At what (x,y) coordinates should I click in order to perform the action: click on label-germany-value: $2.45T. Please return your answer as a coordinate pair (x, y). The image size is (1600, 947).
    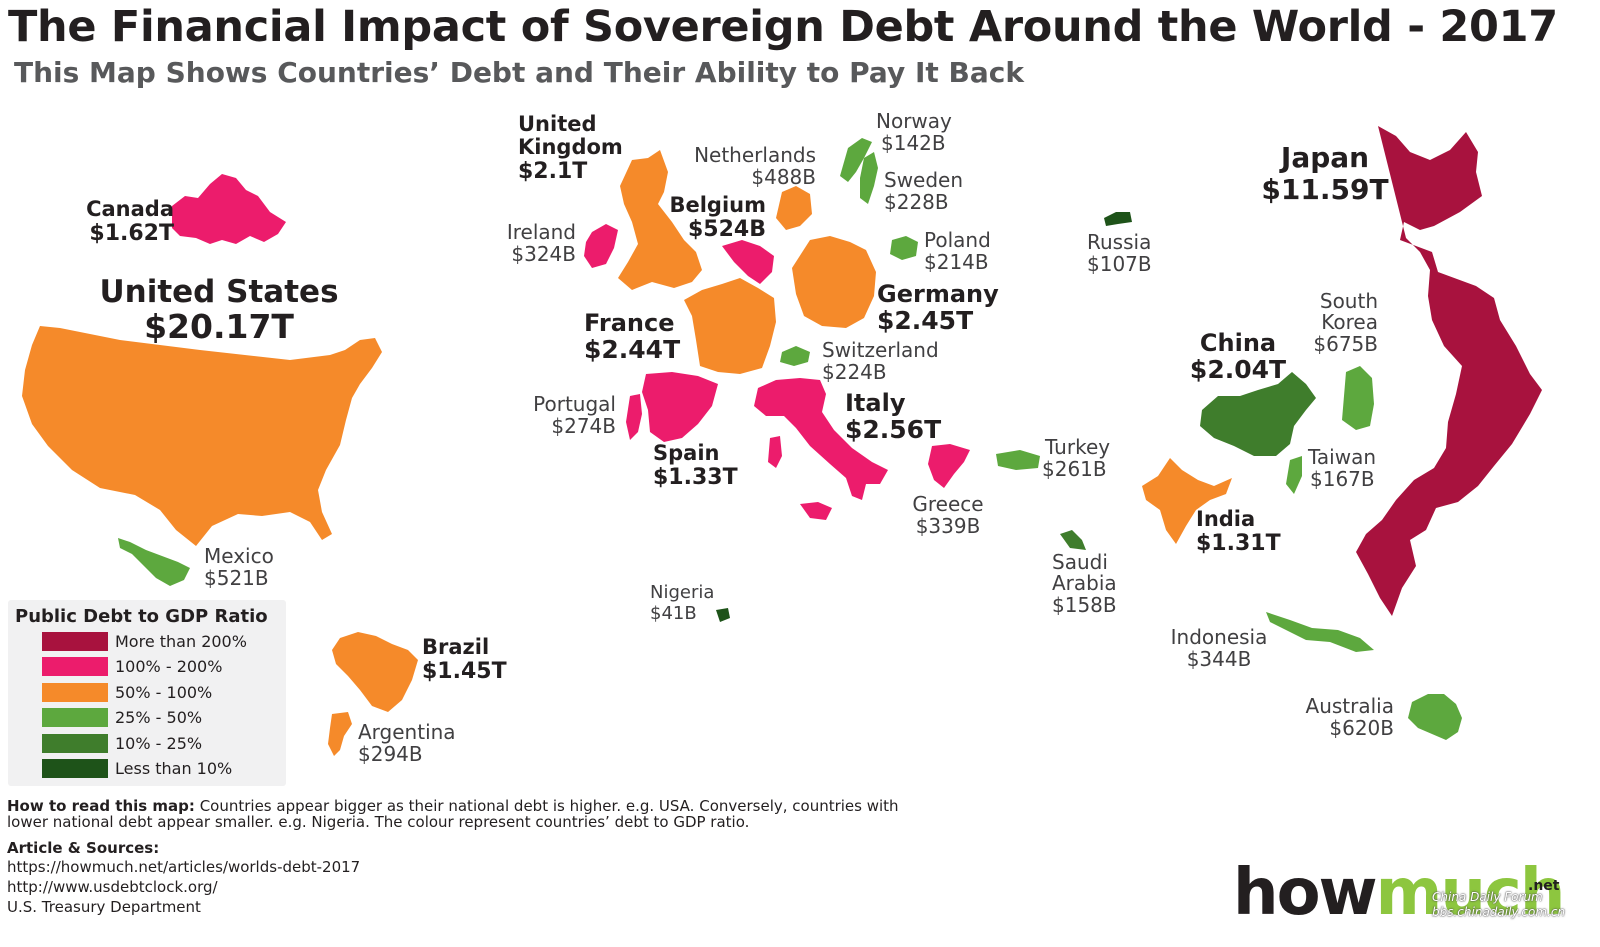
    Looking at the image, I should click on (925, 320).